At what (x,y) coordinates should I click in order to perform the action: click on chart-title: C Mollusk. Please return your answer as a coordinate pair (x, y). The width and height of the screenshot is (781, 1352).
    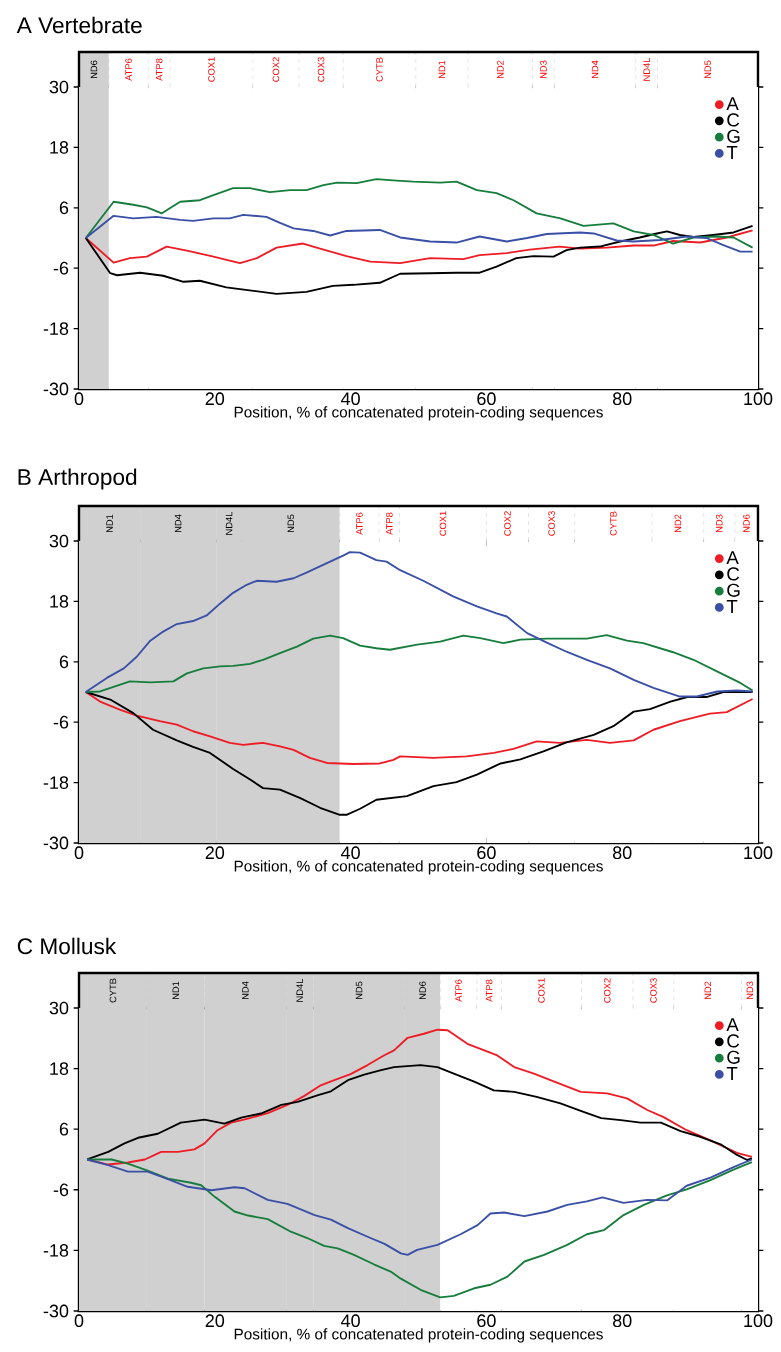
    Looking at the image, I should click on (67, 946).